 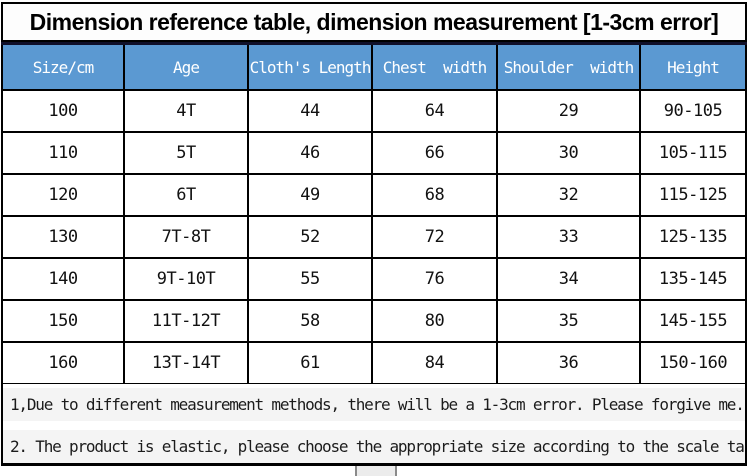 I want to click on cell-size: 100, so click(x=63, y=111).